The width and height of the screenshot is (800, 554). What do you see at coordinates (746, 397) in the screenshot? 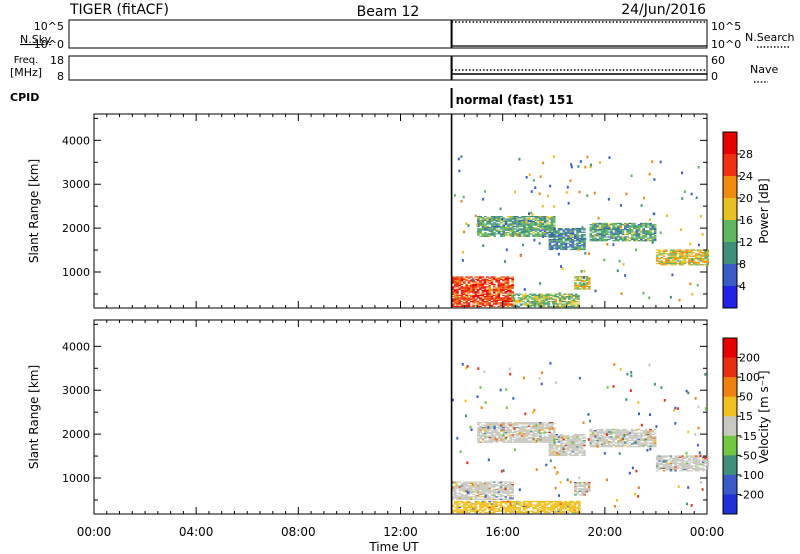
I see `colorbar-tick-label: 50` at bounding box center [746, 397].